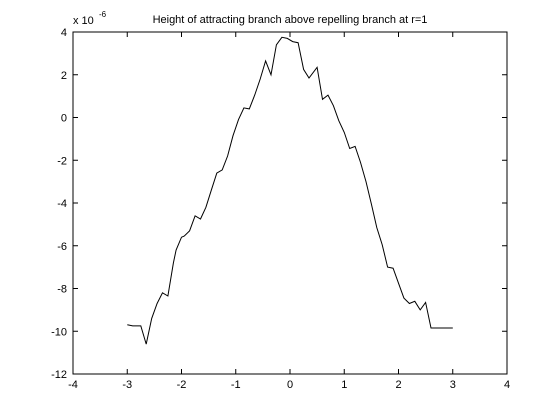 The height and width of the screenshot is (420, 560). Describe the element at coordinates (507, 385) in the screenshot. I see `x-tick-label: 4` at that location.